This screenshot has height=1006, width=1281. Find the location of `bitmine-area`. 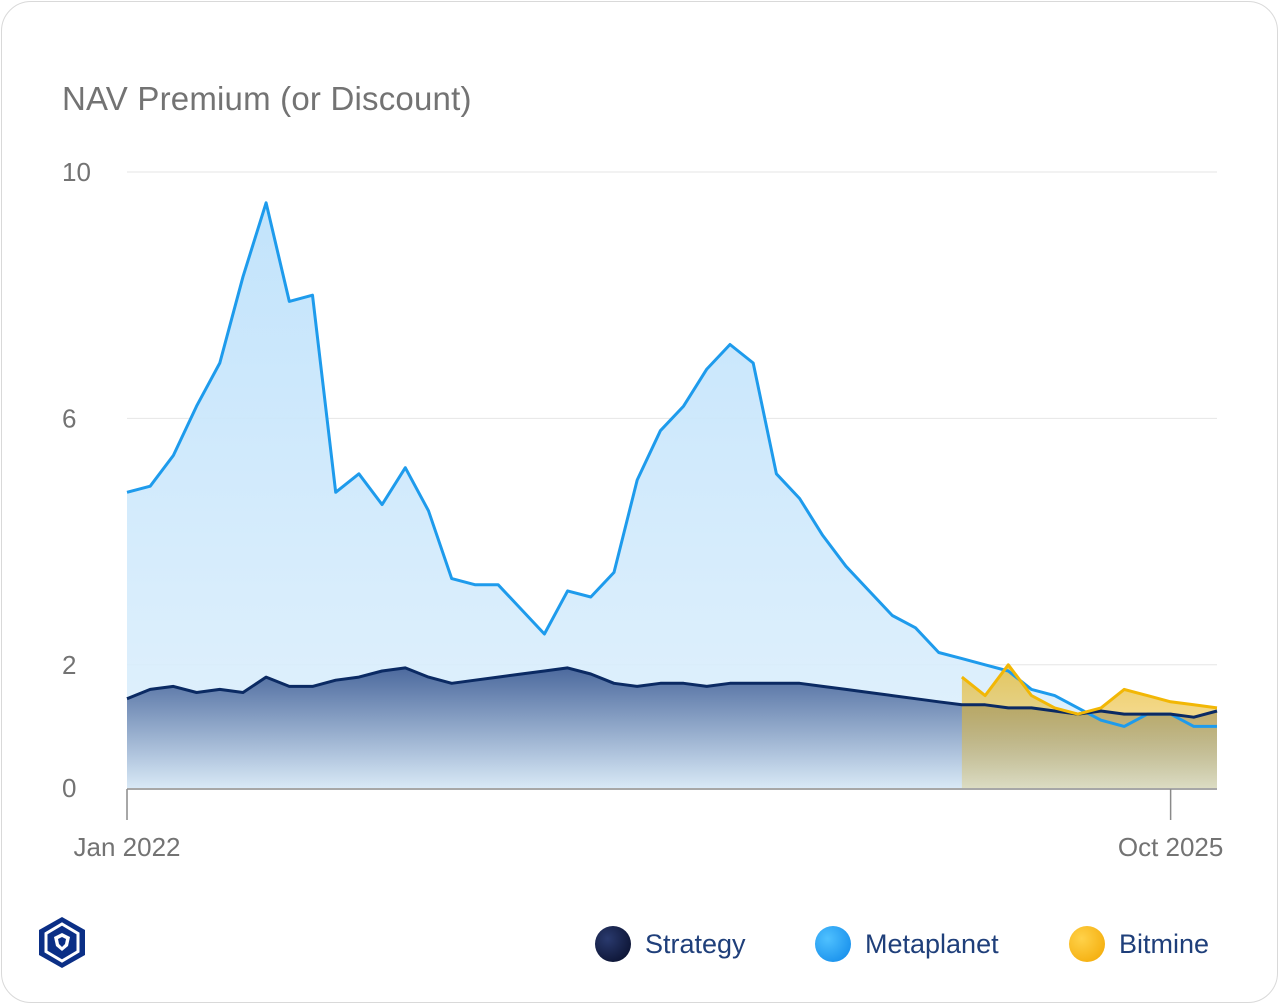

bitmine-area is located at coordinates (1089, 726).